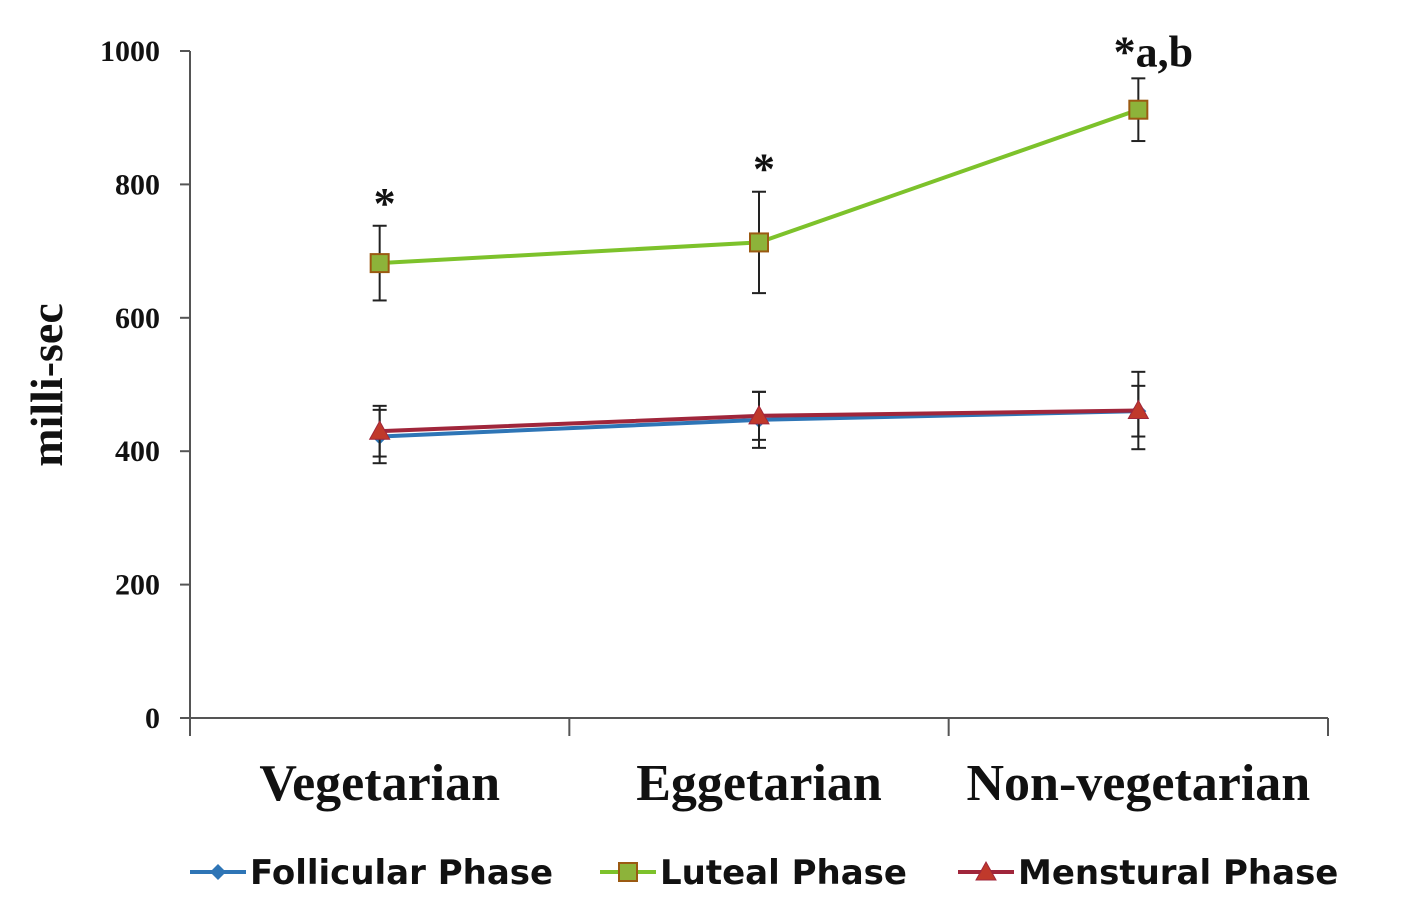 This screenshot has width=1428, height=916. I want to click on diamond-marker, so click(218, 872).